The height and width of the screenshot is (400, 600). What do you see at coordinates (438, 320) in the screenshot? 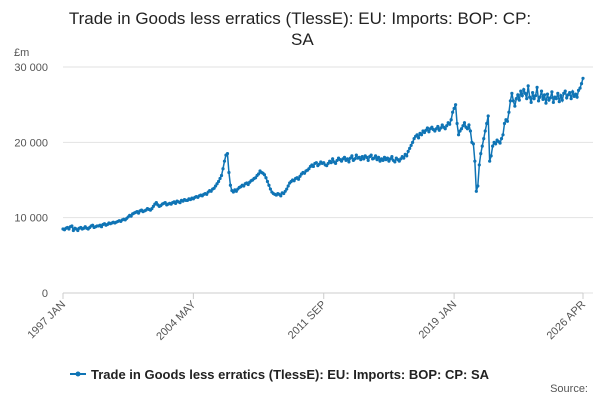
I see `x-tick-label: 2019 JAN` at bounding box center [438, 320].